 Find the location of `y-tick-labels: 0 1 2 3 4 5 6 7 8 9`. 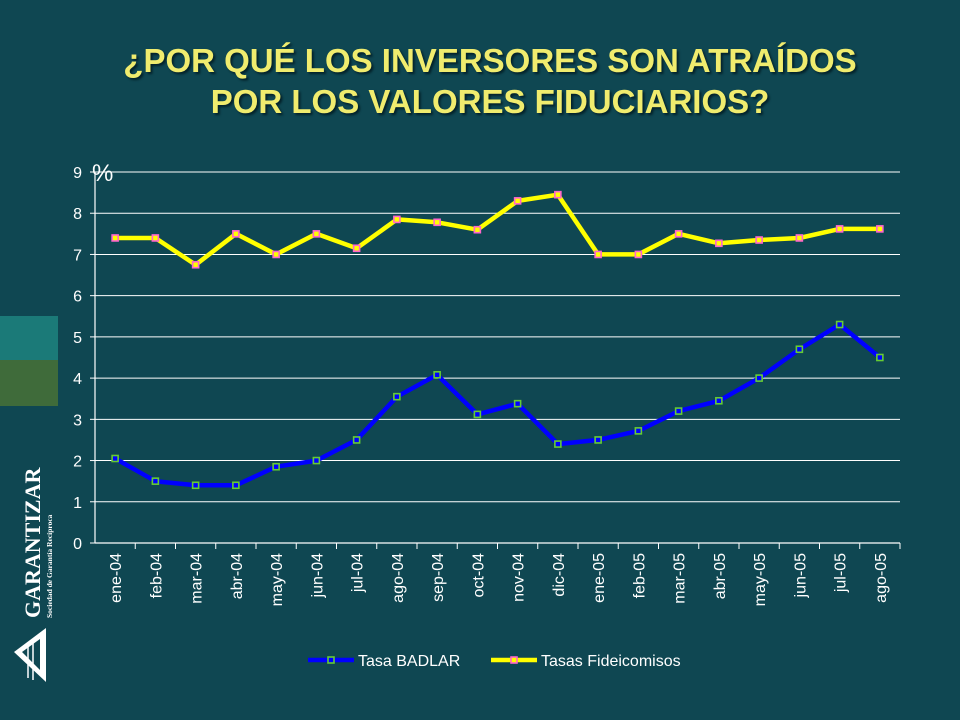

y-tick-labels: 0 1 2 3 4 5 6 7 8 9 is located at coordinates (77, 359).